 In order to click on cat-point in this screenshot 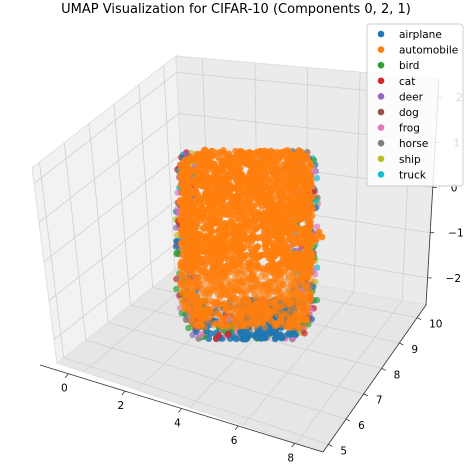, I will do `click(314, 191)`.